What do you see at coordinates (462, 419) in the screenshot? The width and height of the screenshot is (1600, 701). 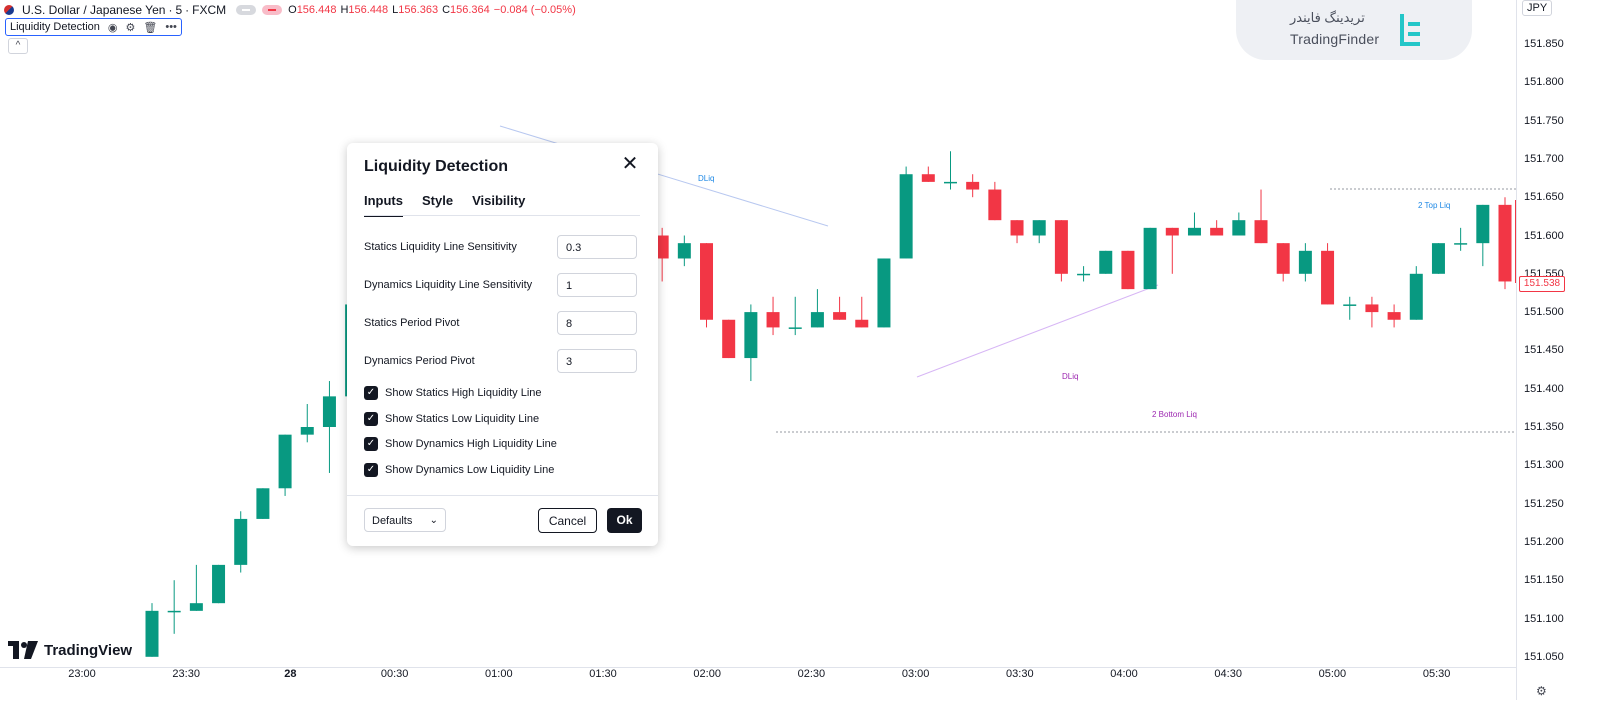 I see `statics-low-label: Show Statics Low Liquidity Line` at bounding box center [462, 419].